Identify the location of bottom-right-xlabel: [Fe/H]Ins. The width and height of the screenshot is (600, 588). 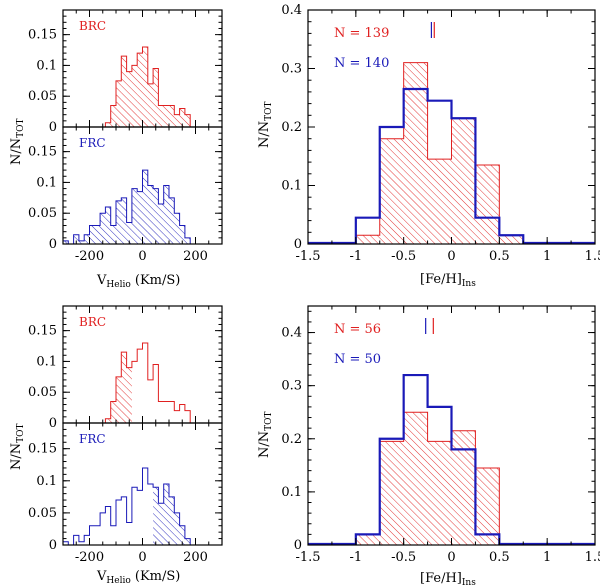
(448, 579).